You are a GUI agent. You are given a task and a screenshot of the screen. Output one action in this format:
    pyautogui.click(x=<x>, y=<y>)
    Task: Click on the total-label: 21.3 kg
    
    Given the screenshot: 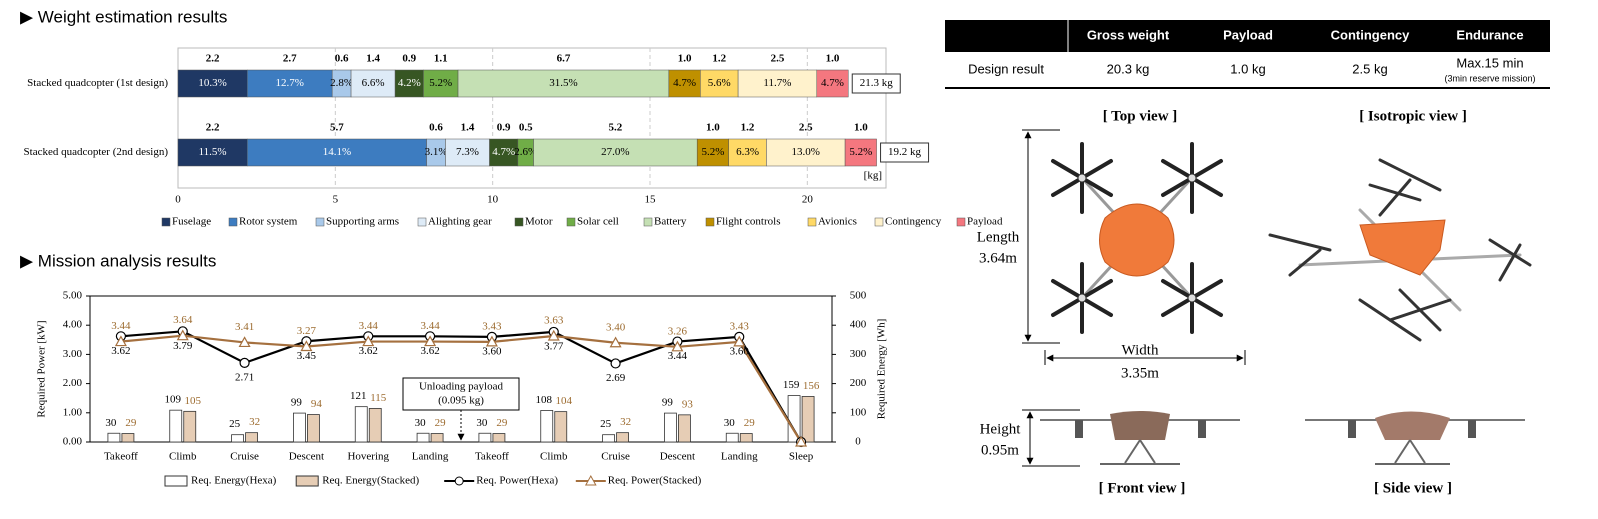 What is the action you would take?
    pyautogui.click(x=877, y=83)
    